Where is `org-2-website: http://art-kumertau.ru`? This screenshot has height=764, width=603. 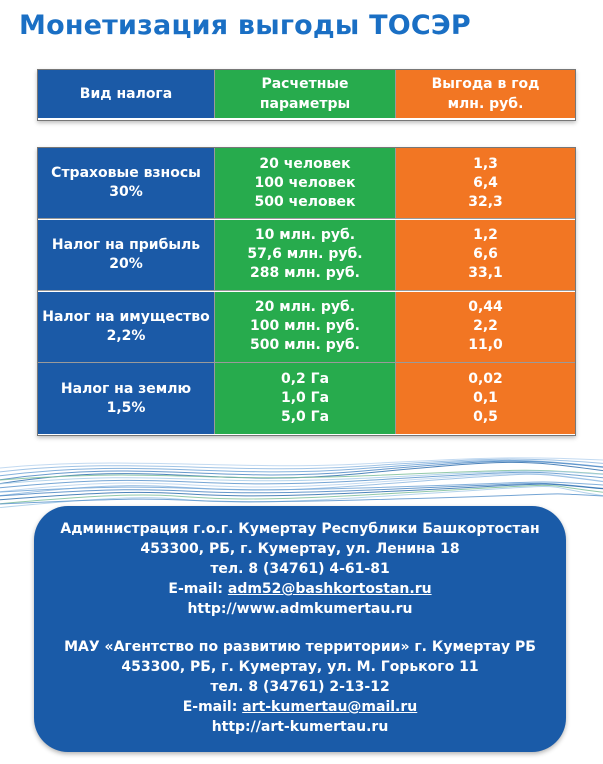 org-2-website: http://art-kumertau.ru is located at coordinates (300, 727).